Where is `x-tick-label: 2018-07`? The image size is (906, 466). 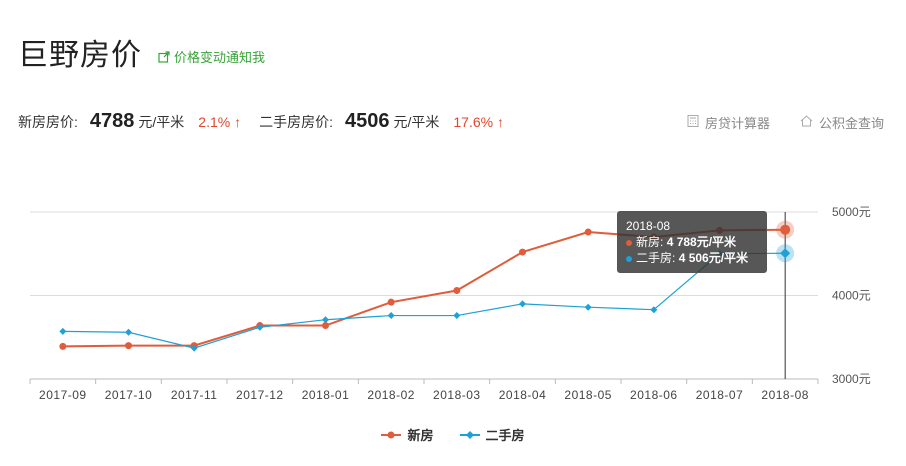
x-tick-label: 2018-07 is located at coordinates (720, 395).